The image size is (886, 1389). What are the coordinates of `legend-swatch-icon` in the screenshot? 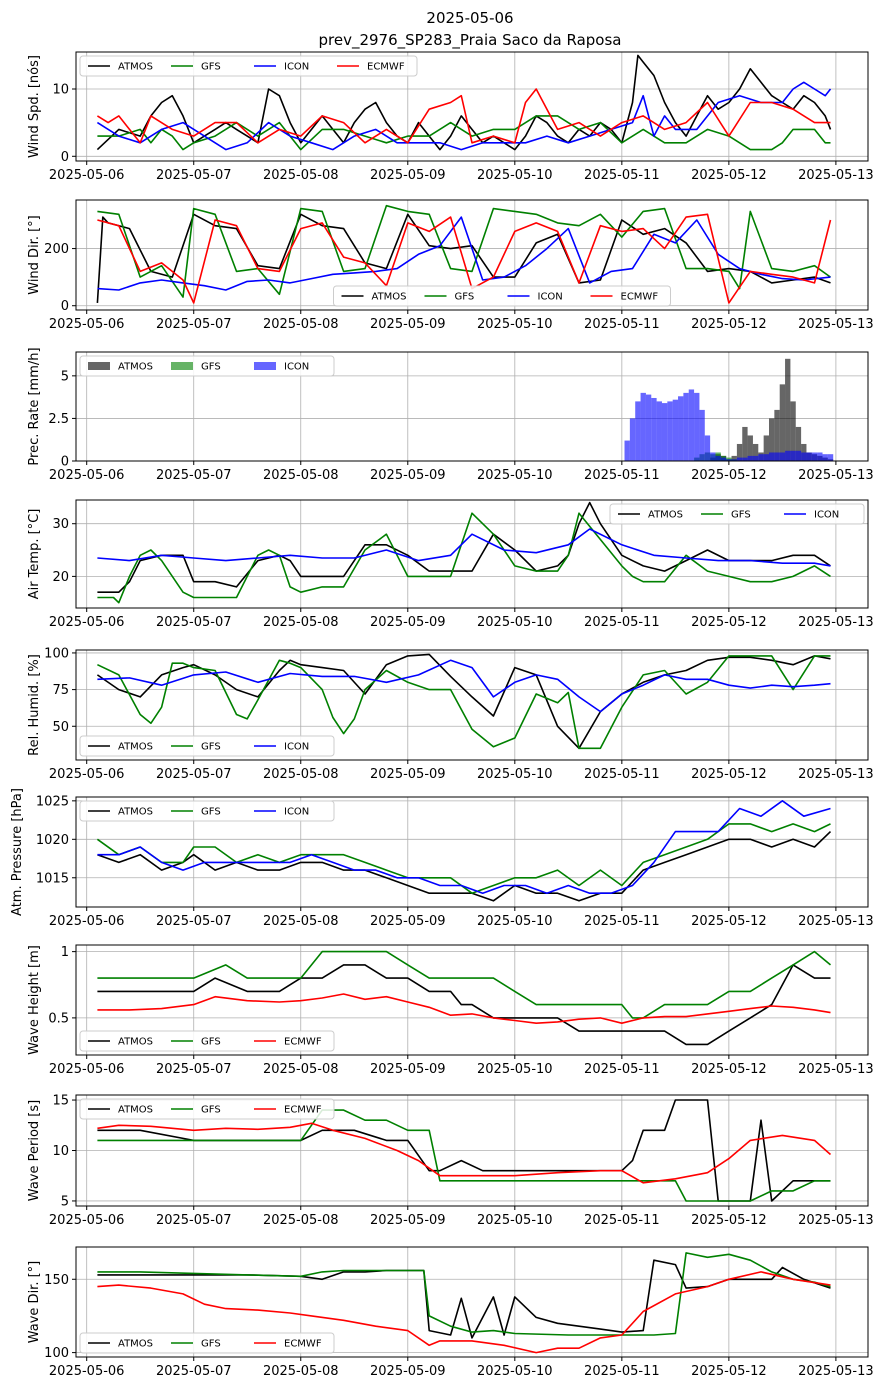 It's located at (265, 366).